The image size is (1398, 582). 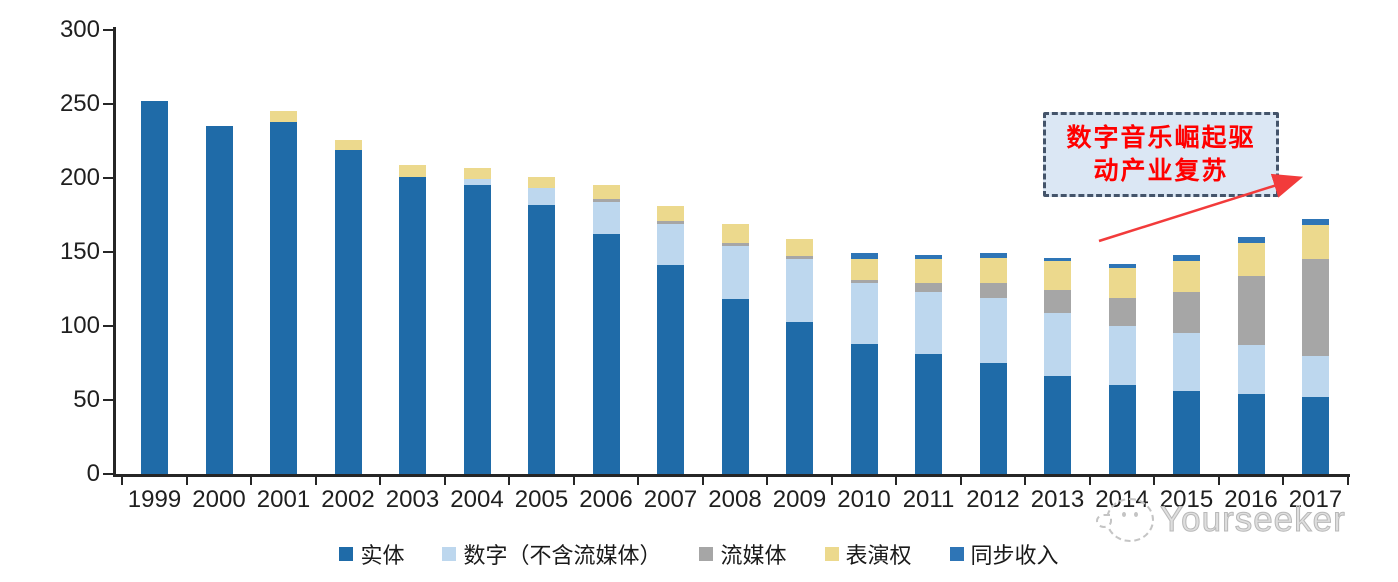 What do you see at coordinates (1315, 499) in the screenshot?
I see `x-axis-label-2017: 2017` at bounding box center [1315, 499].